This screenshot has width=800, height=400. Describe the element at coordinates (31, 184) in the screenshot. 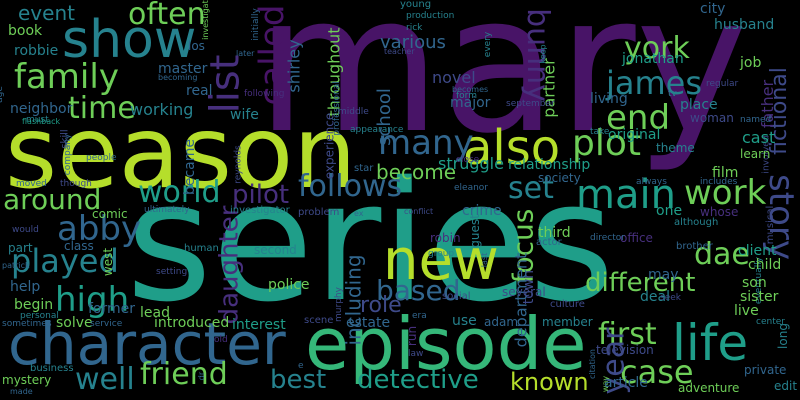

I see `word-moved: moved` at that location.